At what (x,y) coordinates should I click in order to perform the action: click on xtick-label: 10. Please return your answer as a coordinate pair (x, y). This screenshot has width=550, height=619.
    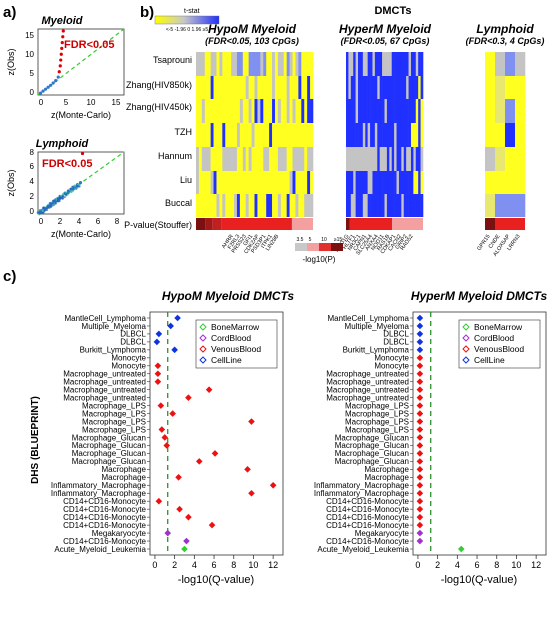
    Looking at the image, I should click on (253, 565).